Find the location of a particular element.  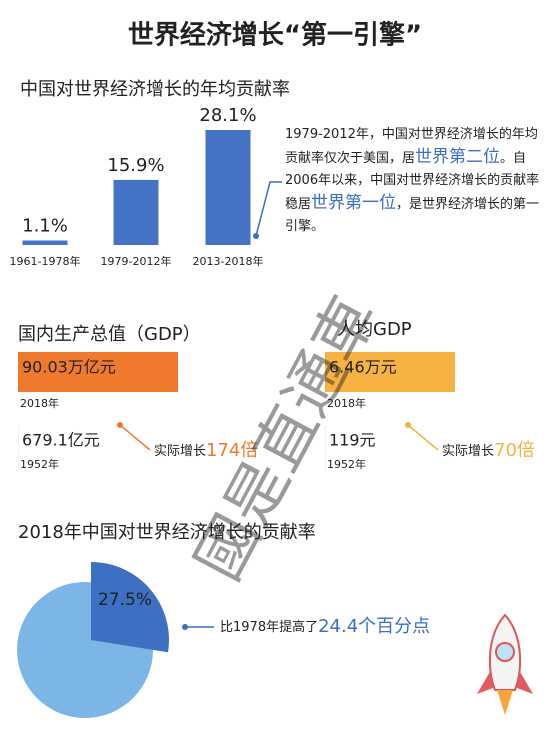

annotation-part: ，是世界经济增长的第一引擎。 is located at coordinates (412, 215).